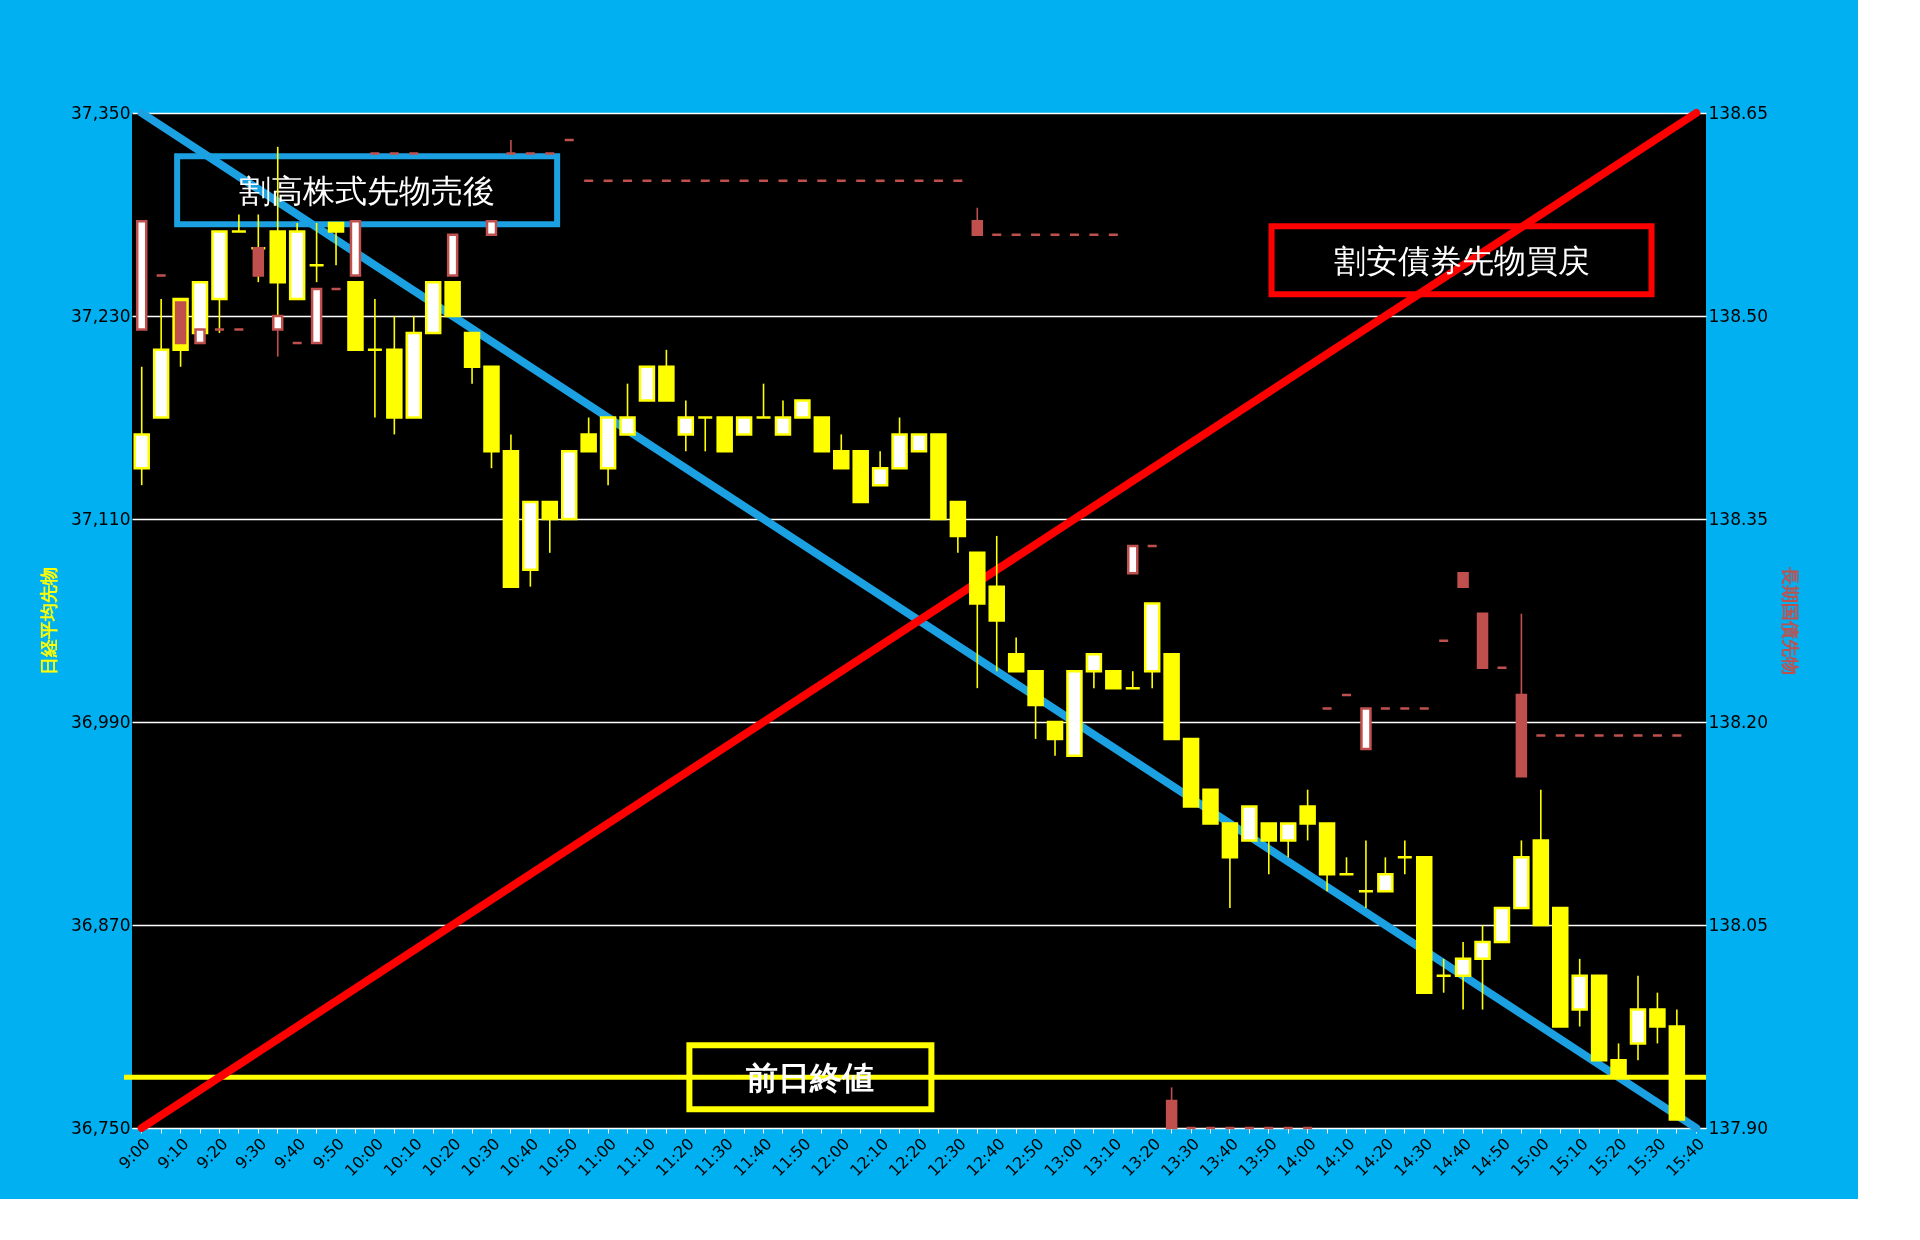 The width and height of the screenshot is (1920, 1240). Describe the element at coordinates (1738, 924) in the screenshot. I see `y2-tick-label: 138.05` at that location.